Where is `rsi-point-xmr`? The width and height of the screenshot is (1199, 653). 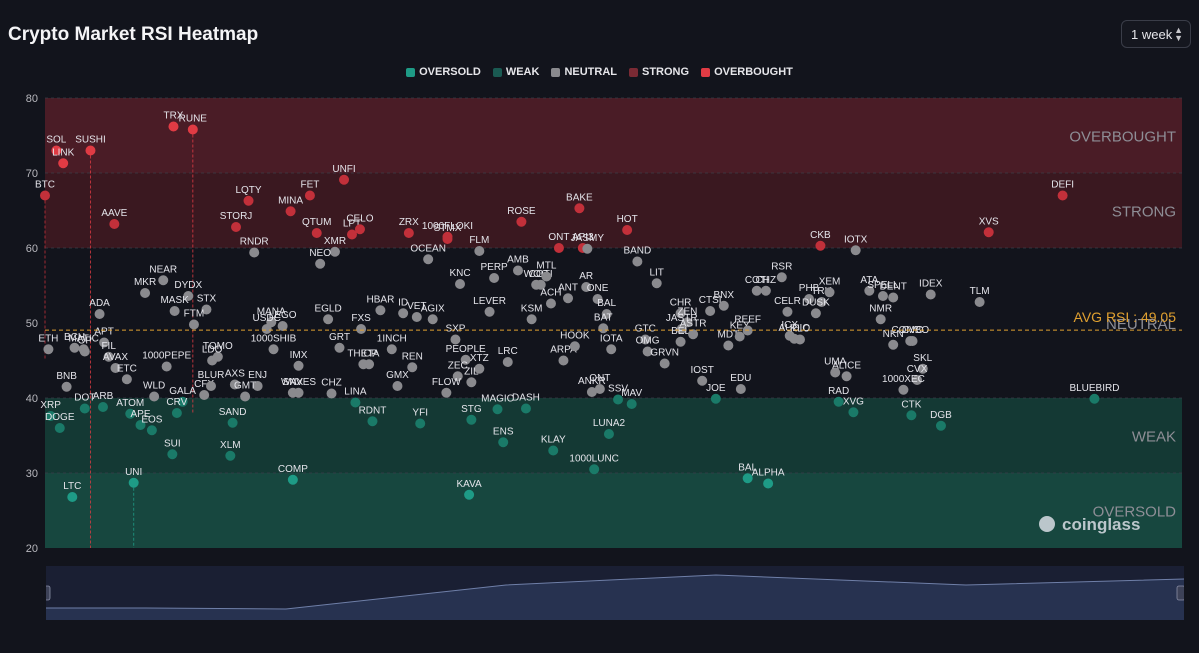 rsi-point-xmr is located at coordinates (334, 251).